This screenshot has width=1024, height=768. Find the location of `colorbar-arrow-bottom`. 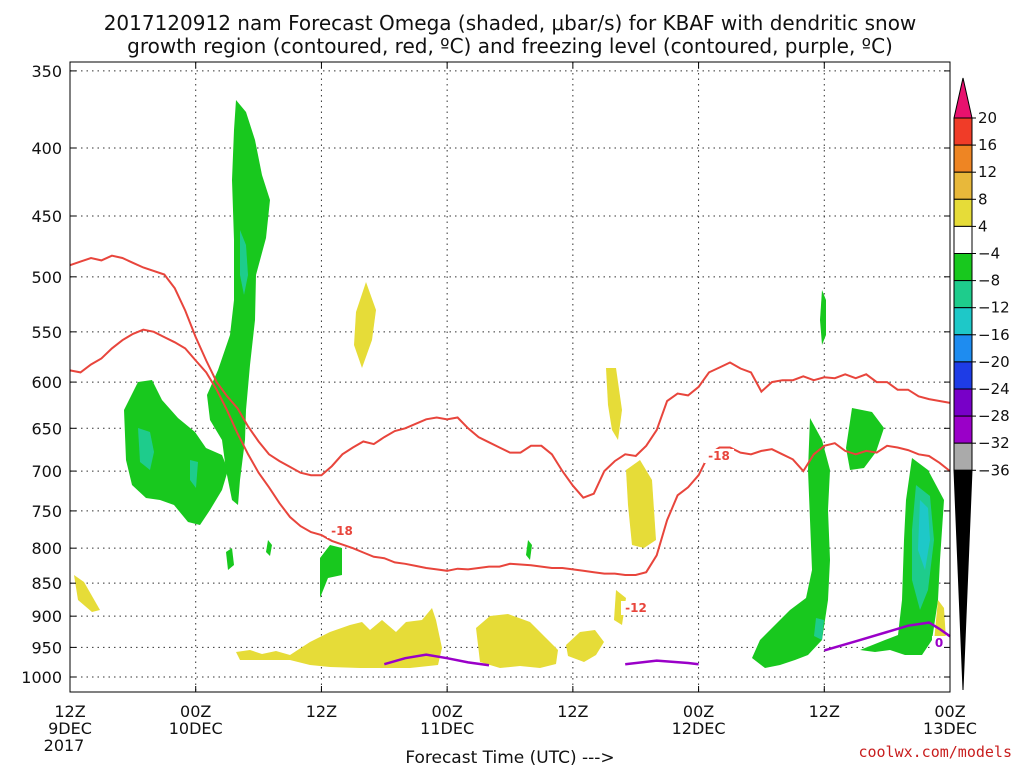

colorbar-arrow-bottom is located at coordinates (963, 580).